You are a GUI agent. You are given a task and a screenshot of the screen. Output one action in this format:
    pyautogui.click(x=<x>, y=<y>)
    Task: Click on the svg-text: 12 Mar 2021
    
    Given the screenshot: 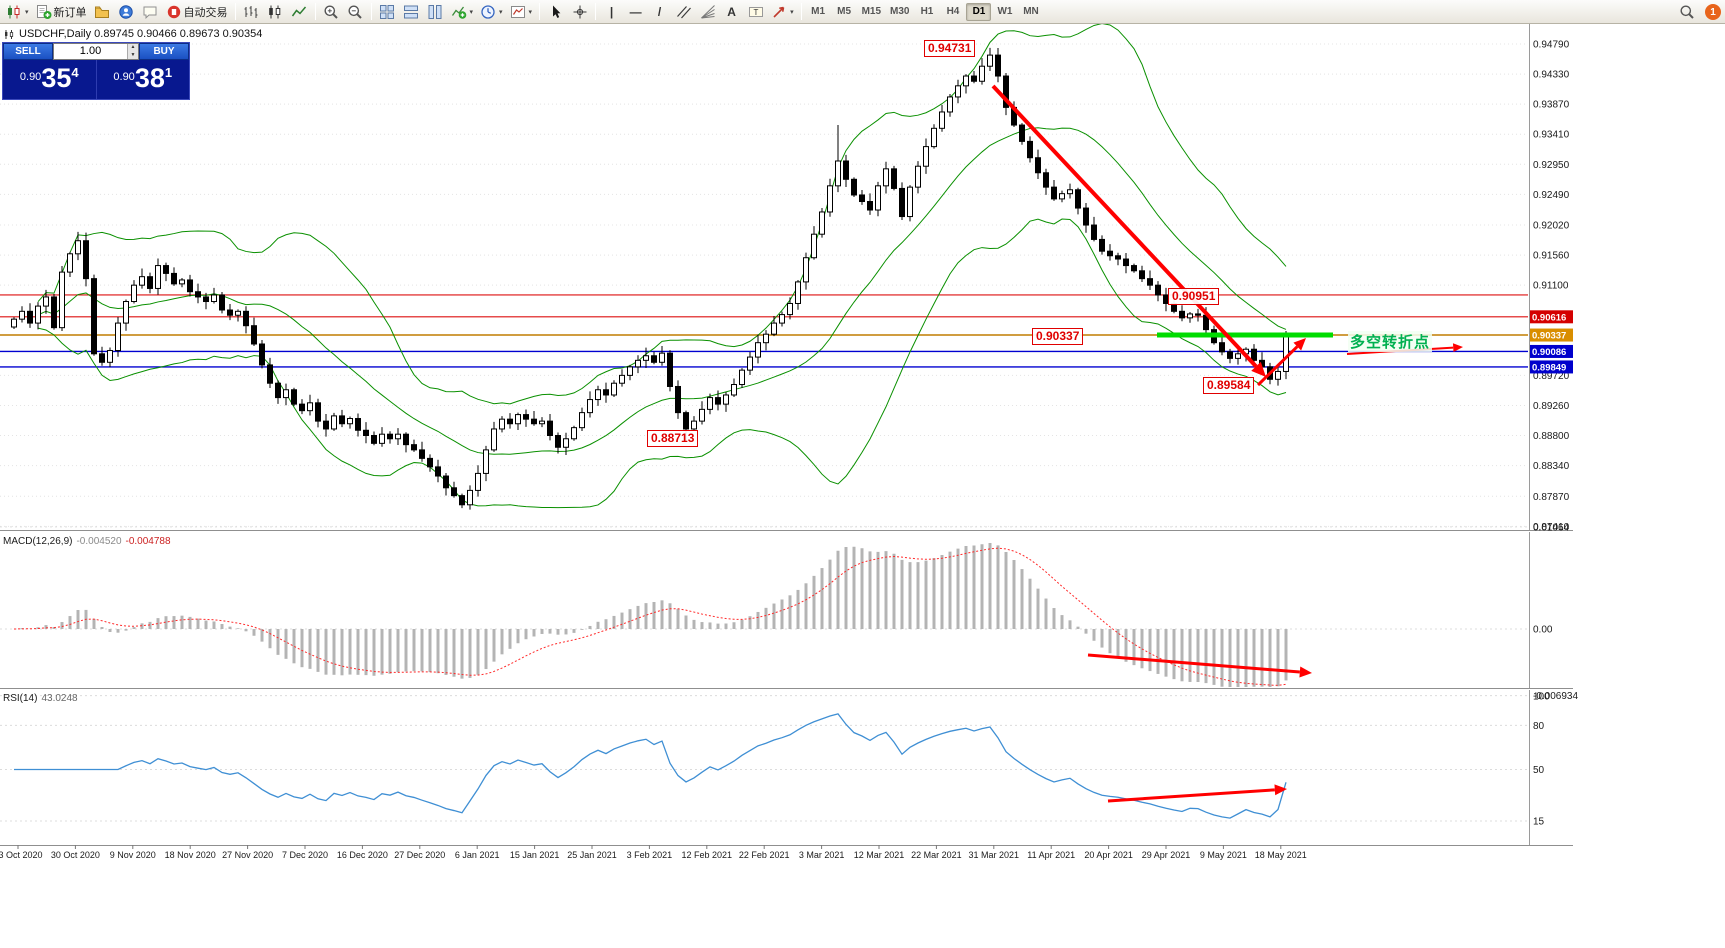 What is the action you would take?
    pyautogui.click(x=879, y=855)
    